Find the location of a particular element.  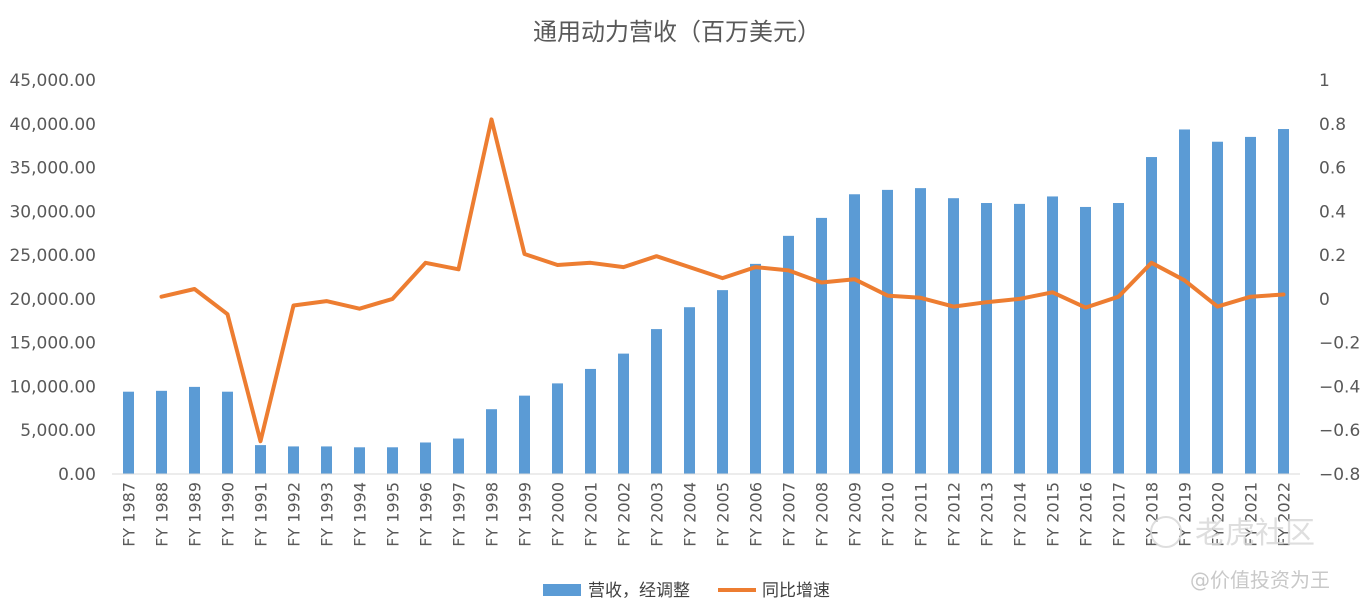

right-axis-tick-label: 0.2 is located at coordinates (1332, 256).